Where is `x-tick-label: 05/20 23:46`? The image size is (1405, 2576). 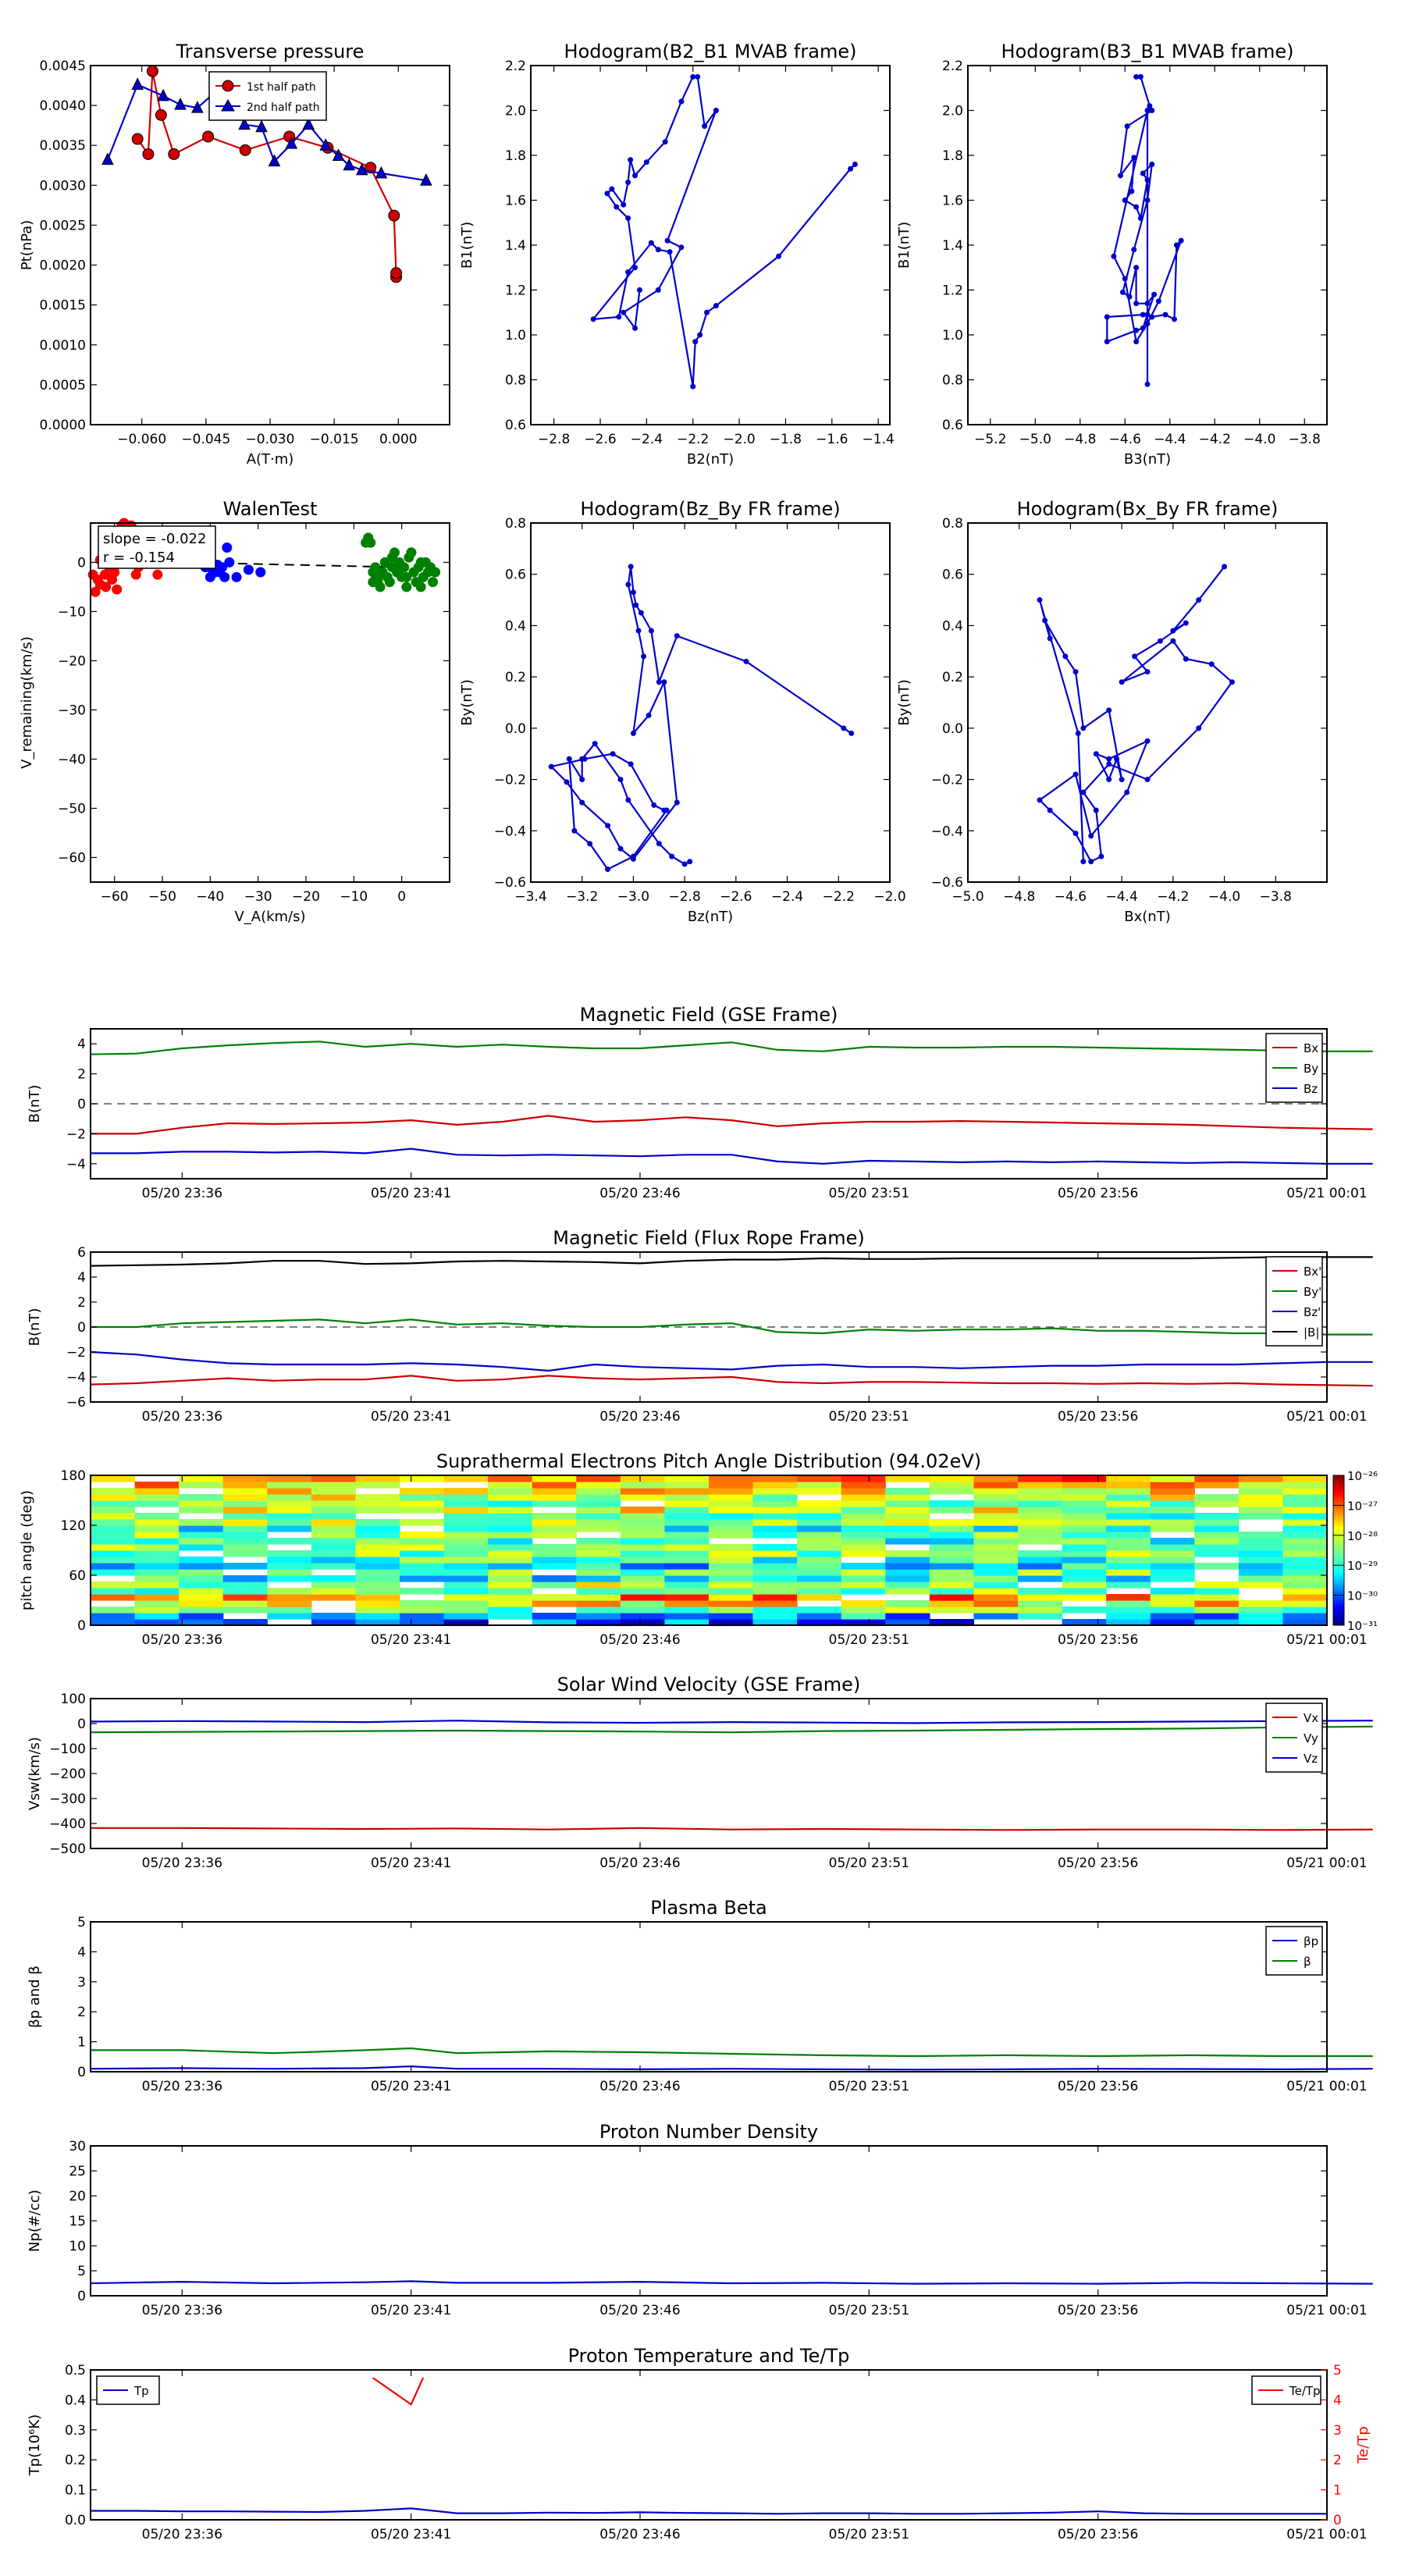
x-tick-label: 05/20 23:46 is located at coordinates (640, 1193).